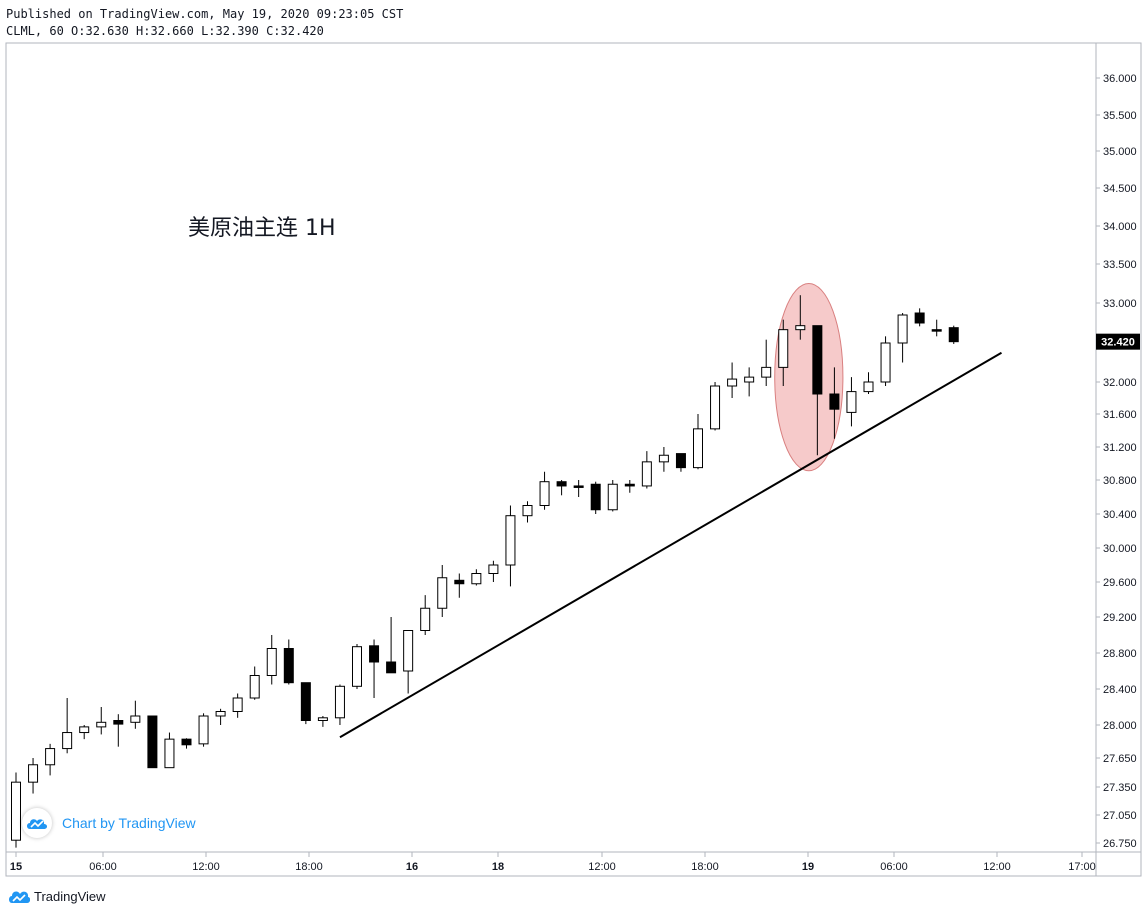  Describe the element at coordinates (16, 867) in the screenshot. I see `time-tick-label: 15` at that location.